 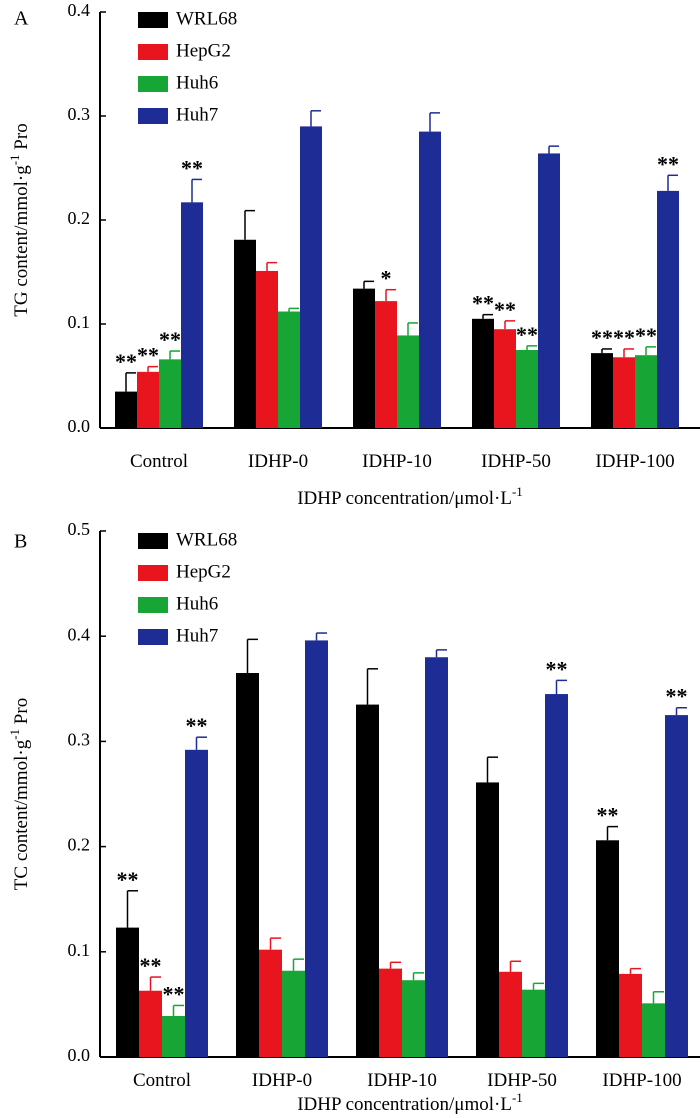 I want to click on significance-mark: *, so click(x=386, y=278).